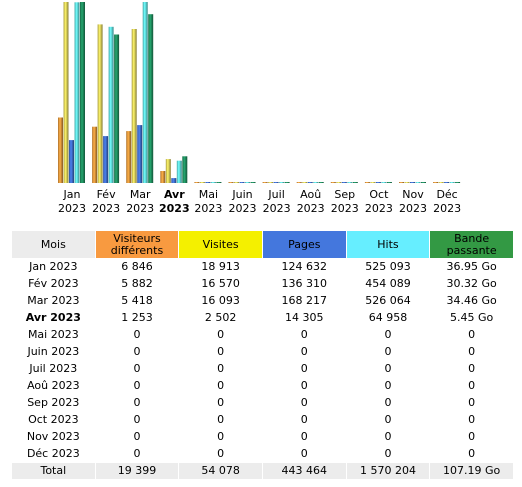 The image size is (522, 487). Describe the element at coordinates (304, 244) in the screenshot. I see `header-pages: Pages` at that location.